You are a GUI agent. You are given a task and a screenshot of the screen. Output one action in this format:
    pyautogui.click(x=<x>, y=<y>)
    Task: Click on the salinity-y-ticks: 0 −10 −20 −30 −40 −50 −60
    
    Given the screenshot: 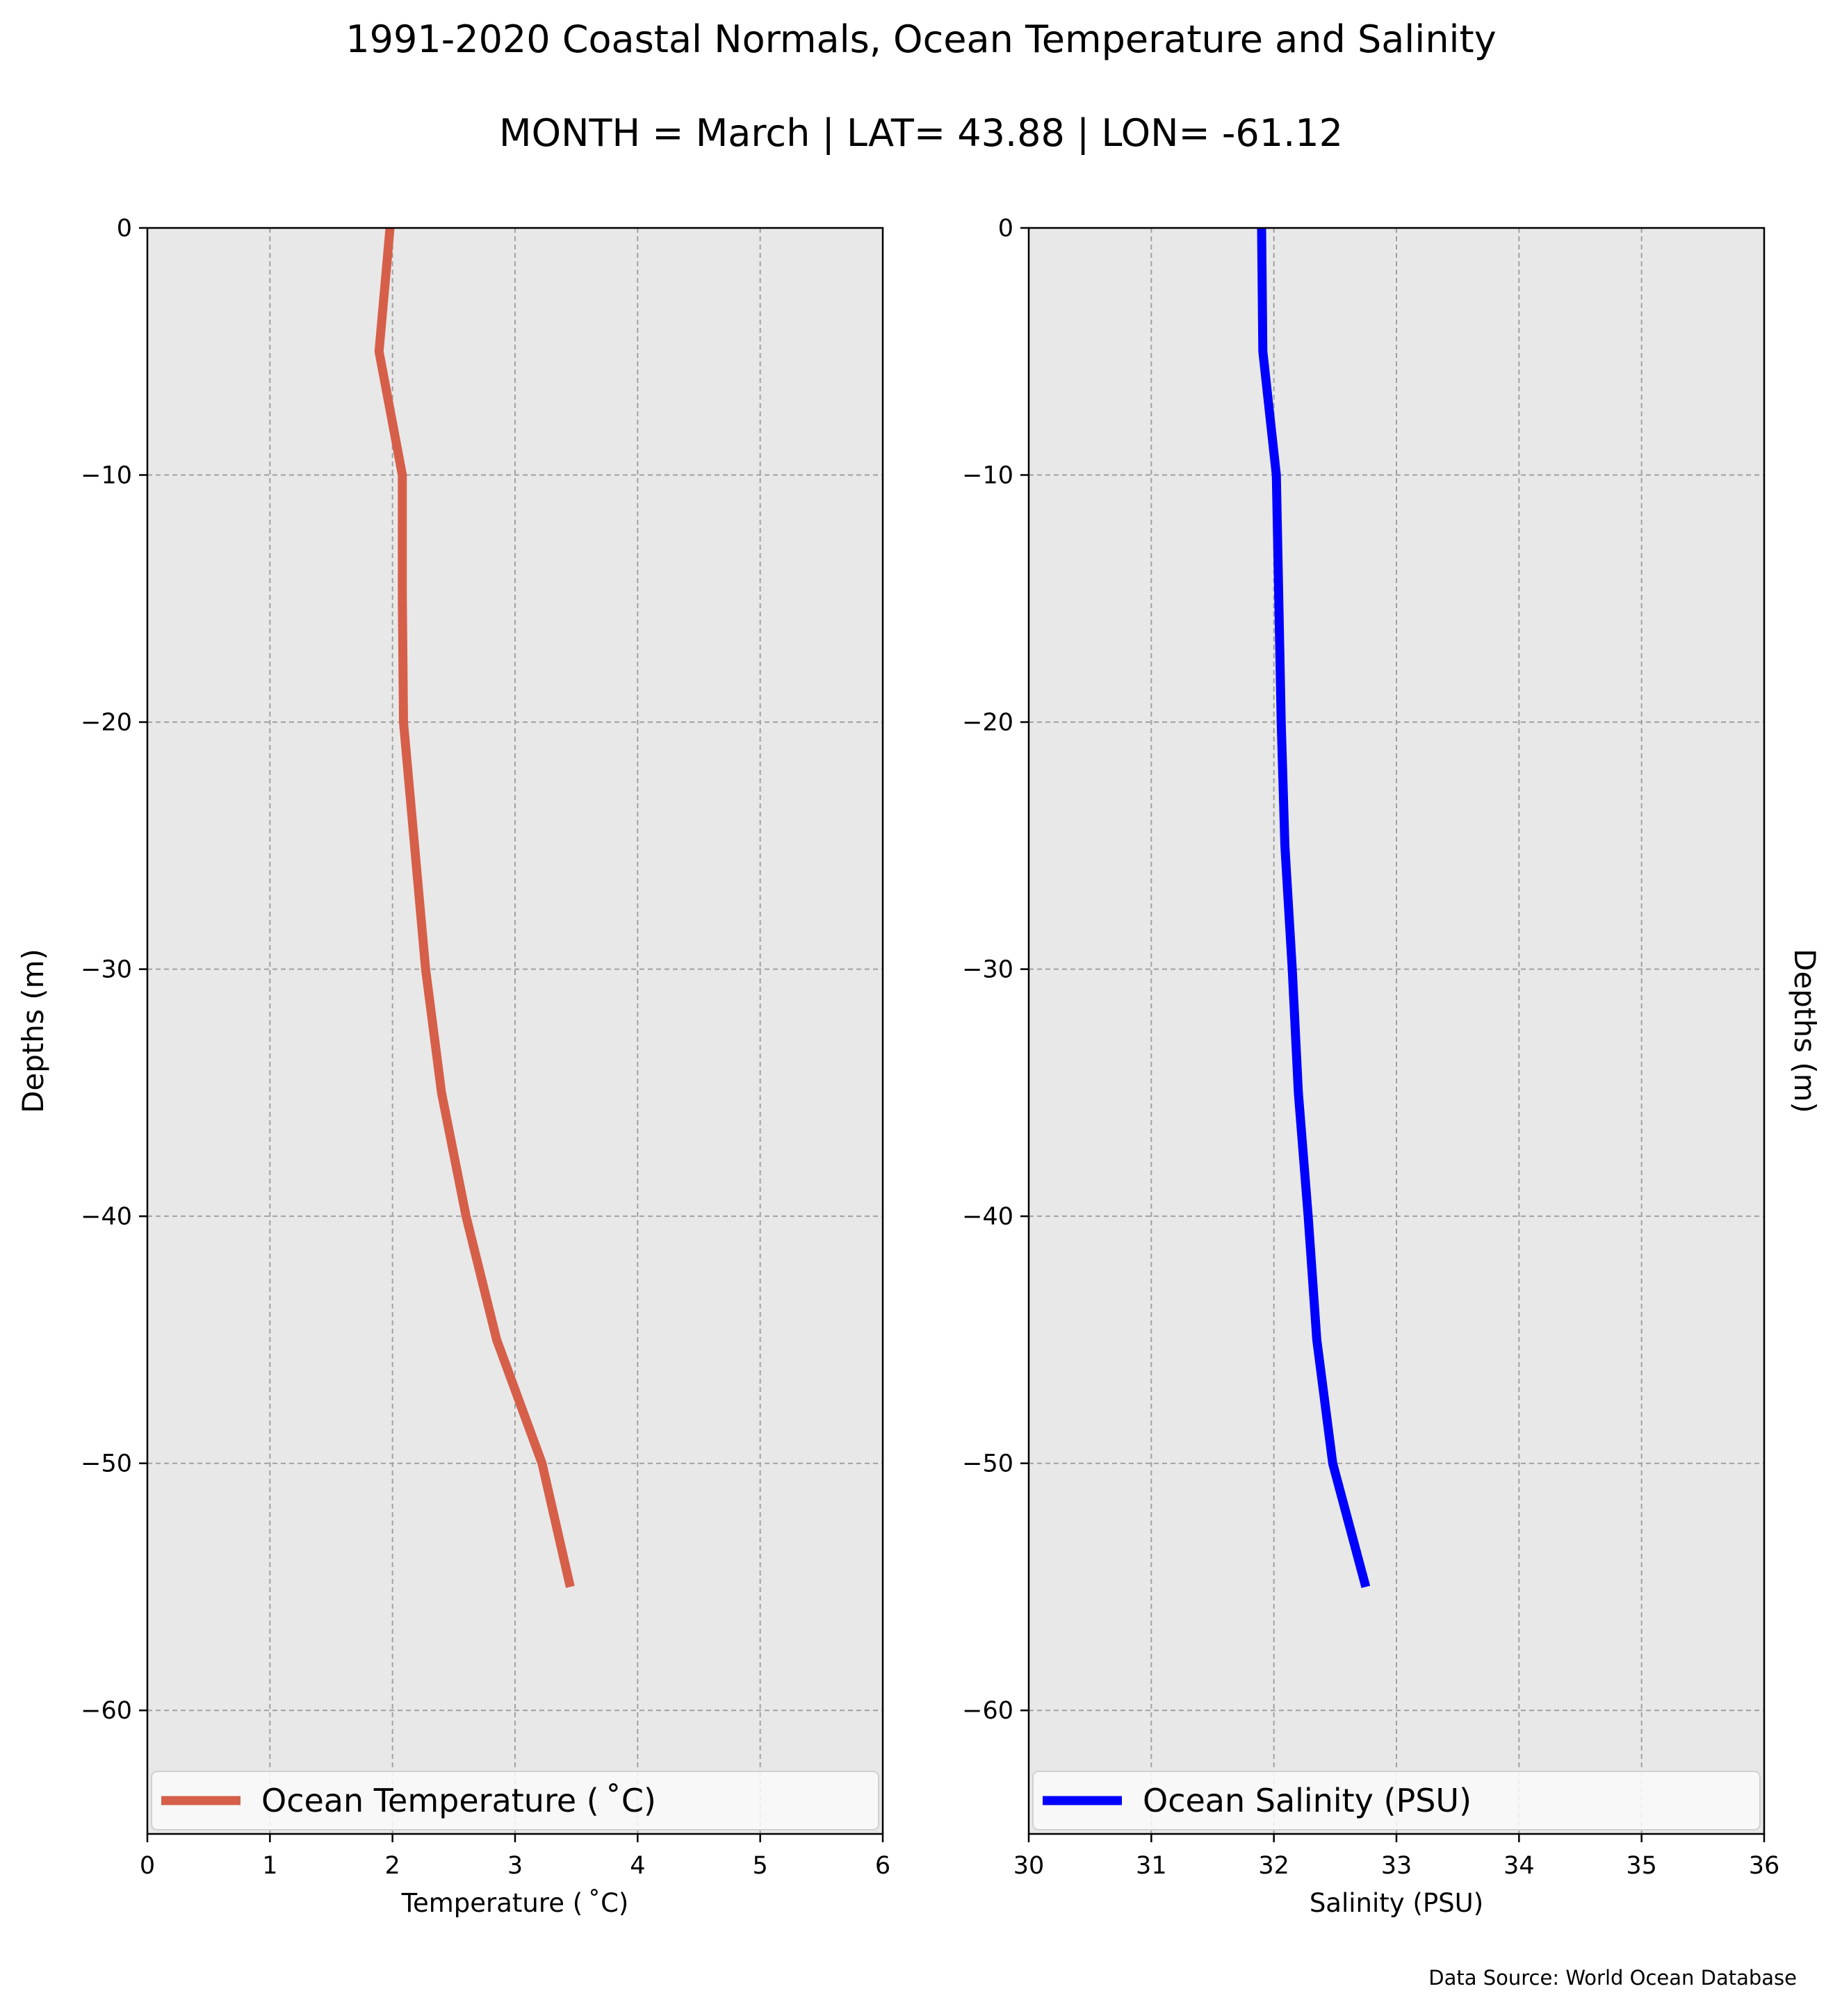 What is the action you would take?
    pyautogui.click(x=996, y=970)
    